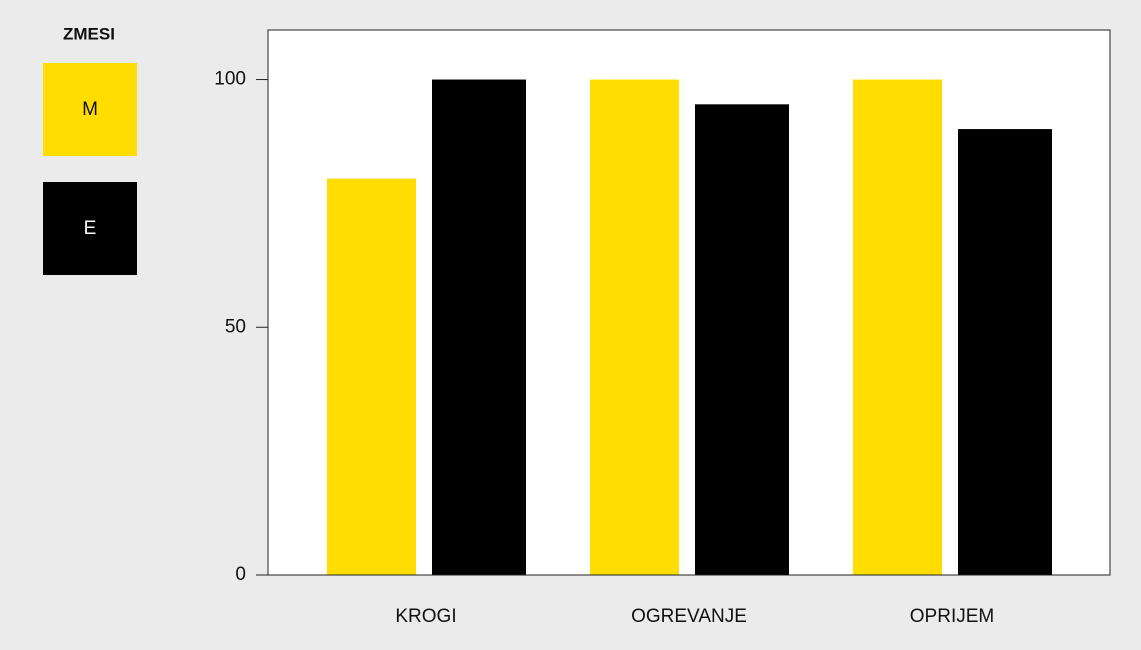 This screenshot has height=650, width=1141. Describe the element at coordinates (952, 616) in the screenshot. I see `x-tick-label: OPRIJEM` at that location.